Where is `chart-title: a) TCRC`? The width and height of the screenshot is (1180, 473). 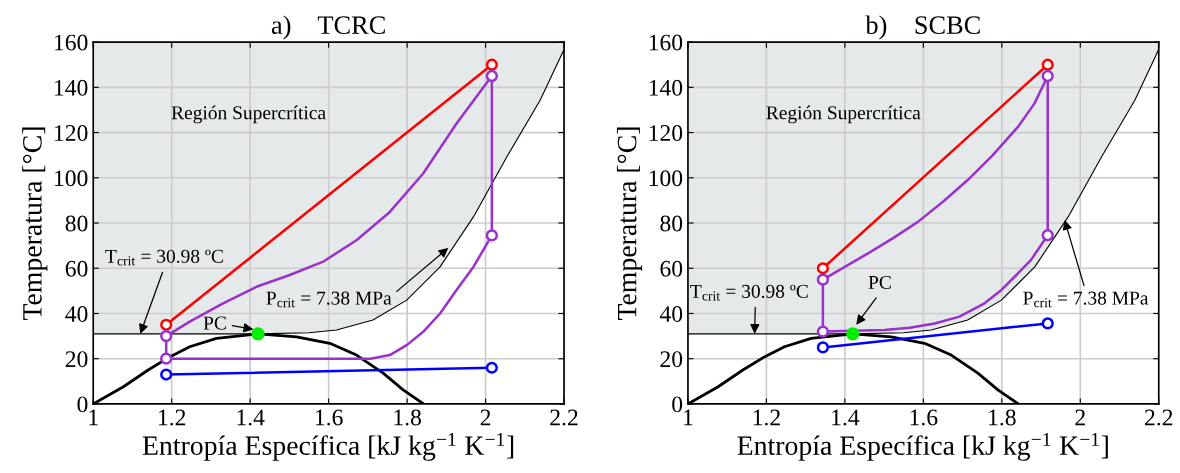 chart-title: a) TCRC is located at coordinates (328, 27).